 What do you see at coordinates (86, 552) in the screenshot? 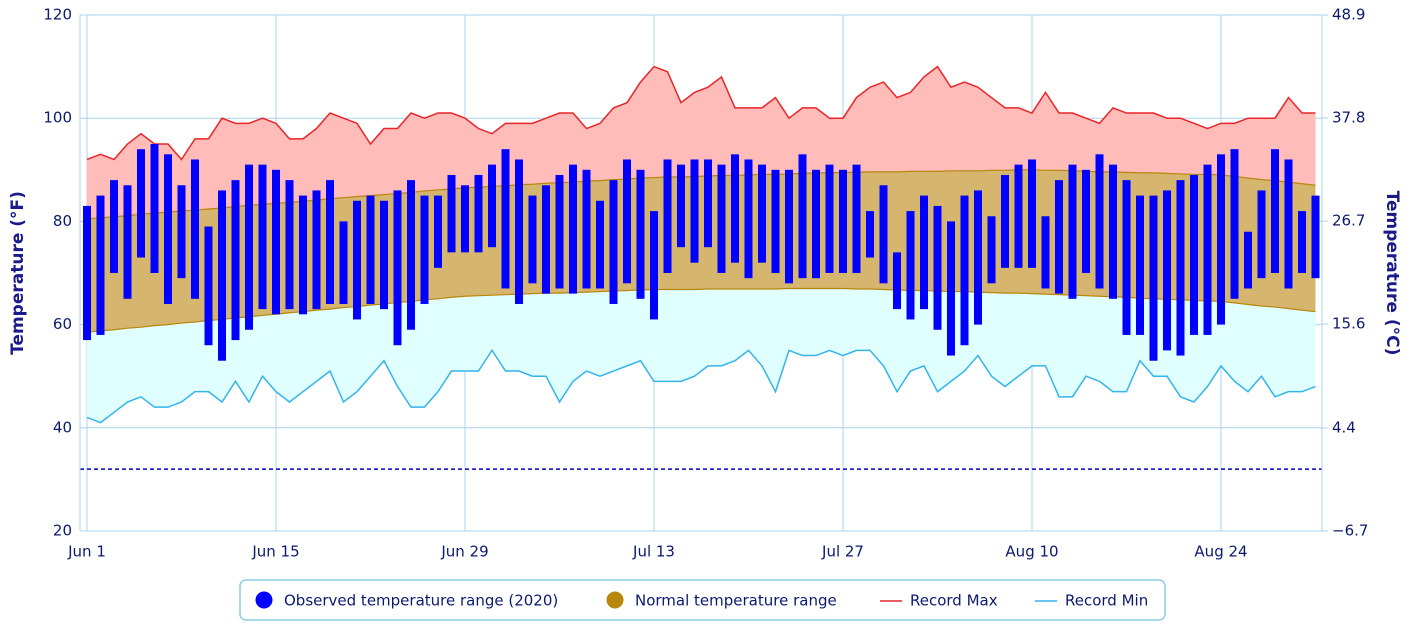
I see `x-tick-label: Jun 1` at bounding box center [86, 552].